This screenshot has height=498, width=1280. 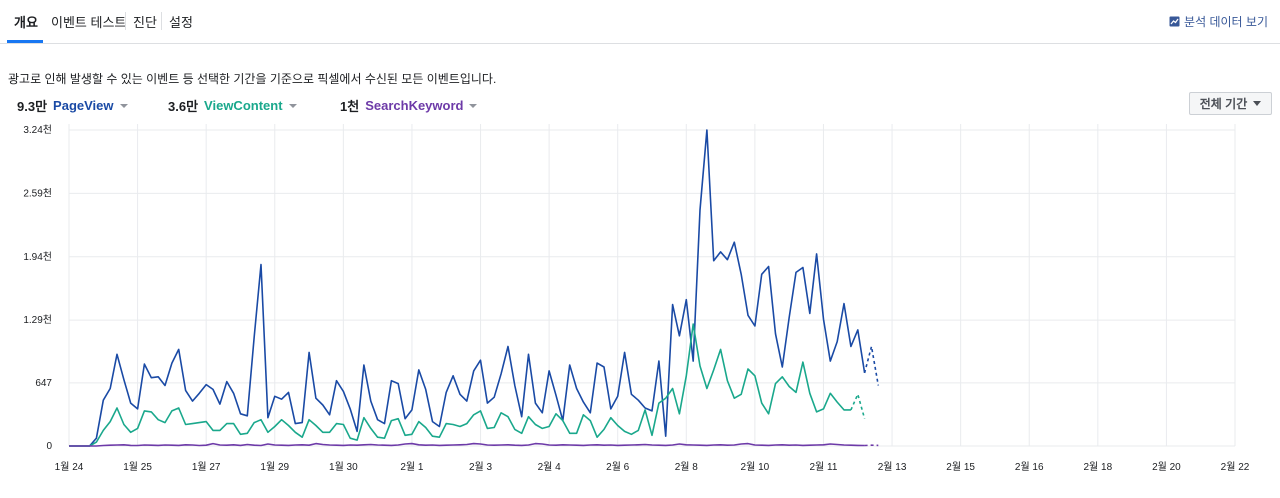 I want to click on metric-pageview: 9.3만 PageView, so click(x=72, y=105).